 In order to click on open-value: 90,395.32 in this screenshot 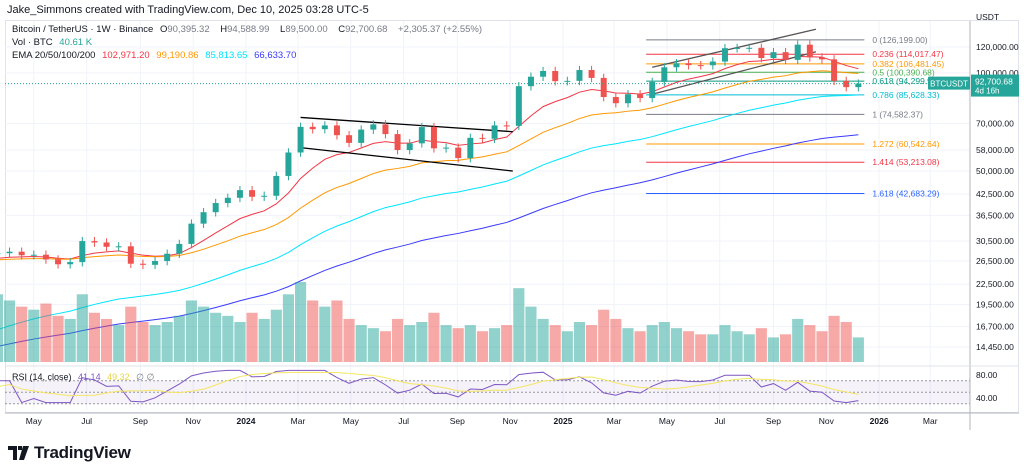, I will do `click(188, 29)`.